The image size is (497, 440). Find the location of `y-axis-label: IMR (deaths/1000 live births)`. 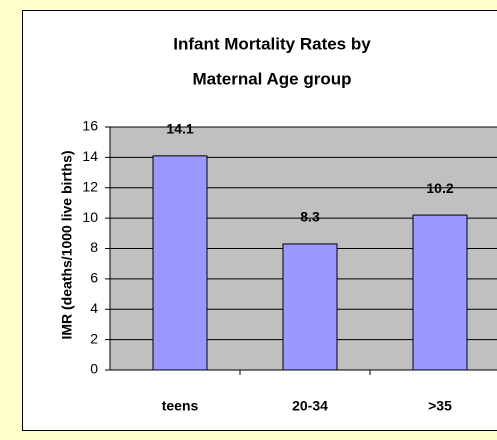

y-axis-label: IMR (deaths/1000 live births) is located at coordinates (67, 244).